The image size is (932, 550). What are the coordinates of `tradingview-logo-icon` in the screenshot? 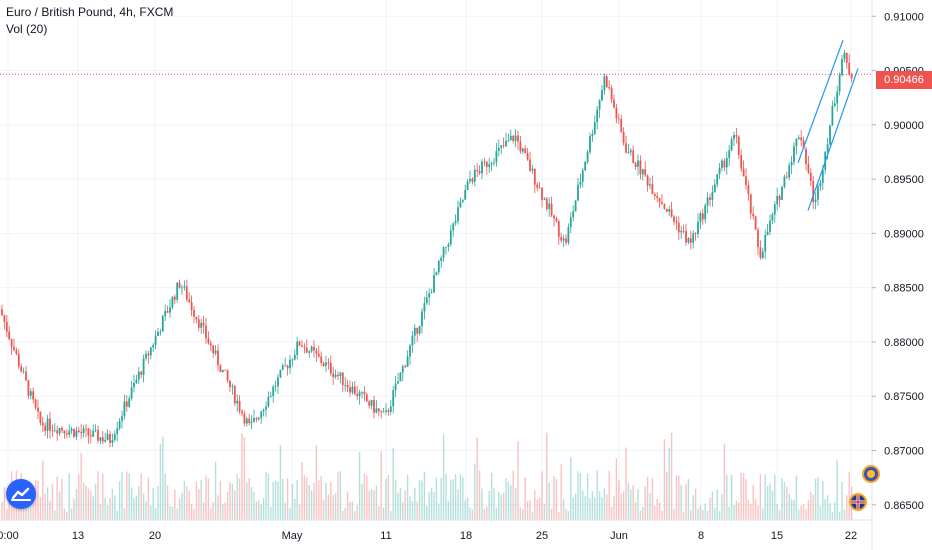 It's located at (21, 494).